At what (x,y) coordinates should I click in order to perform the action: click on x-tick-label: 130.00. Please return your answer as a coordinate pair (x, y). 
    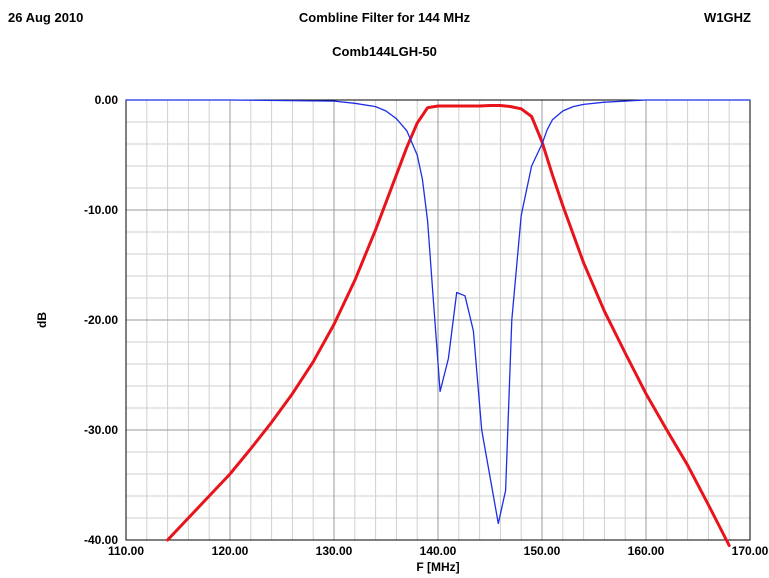
    Looking at the image, I should click on (334, 551).